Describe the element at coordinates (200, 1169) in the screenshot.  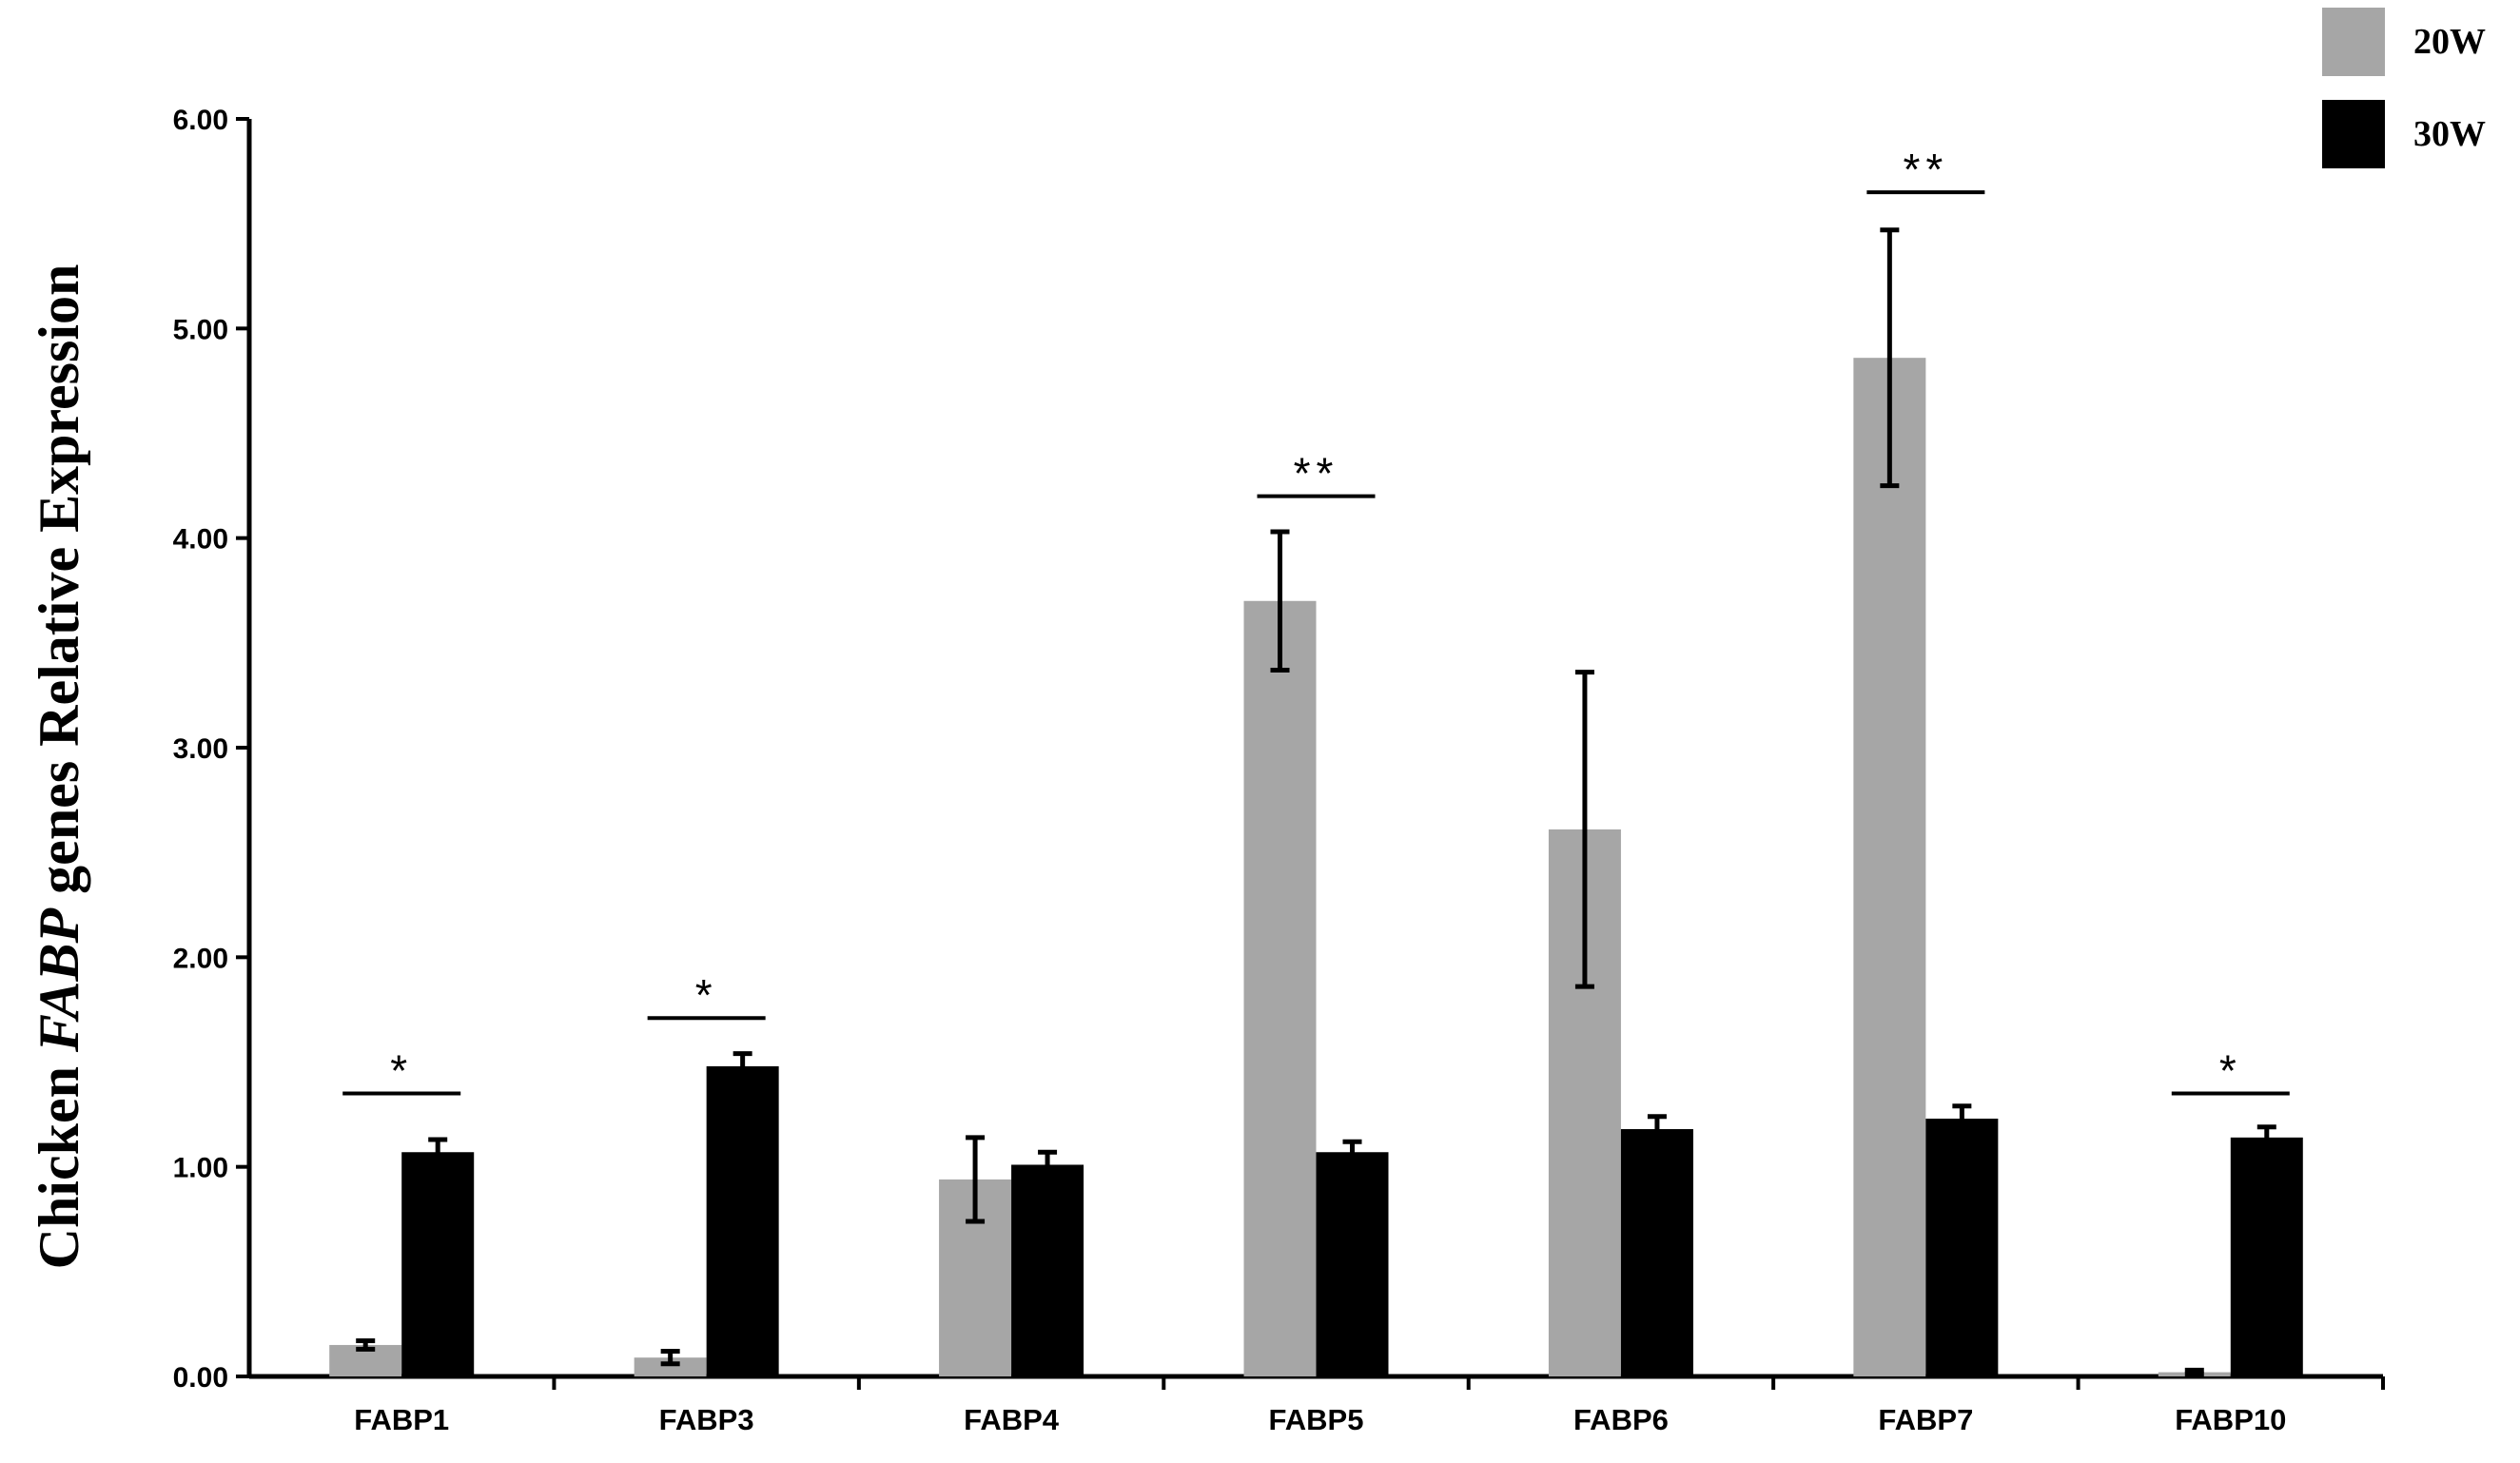
I see `y-tick-label: 1.00` at that location.